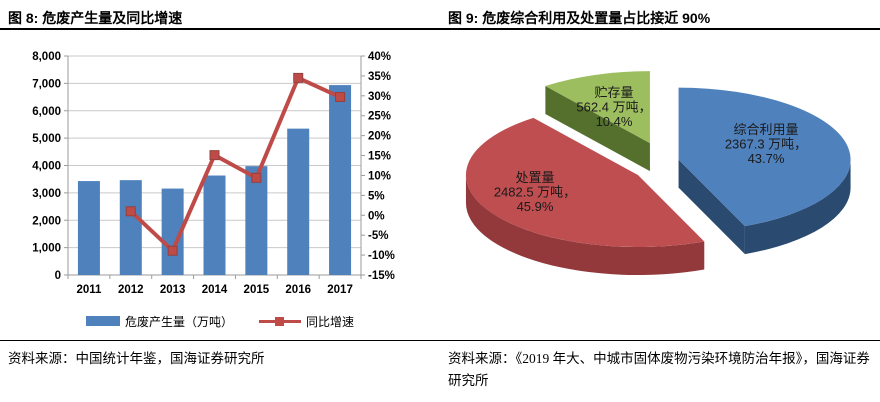 This screenshot has height=402, width=880. What do you see at coordinates (46, 249) in the screenshot?
I see `svg-text: 1,000` at bounding box center [46, 249].